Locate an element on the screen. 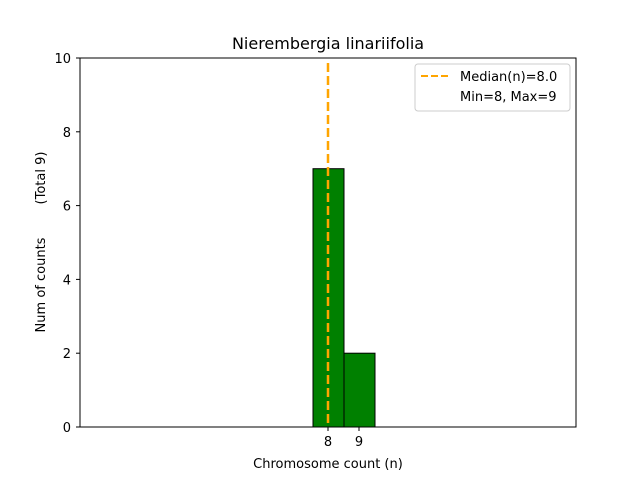 The height and width of the screenshot is (480, 640). x-tick-label-8: 8 is located at coordinates (328, 442).